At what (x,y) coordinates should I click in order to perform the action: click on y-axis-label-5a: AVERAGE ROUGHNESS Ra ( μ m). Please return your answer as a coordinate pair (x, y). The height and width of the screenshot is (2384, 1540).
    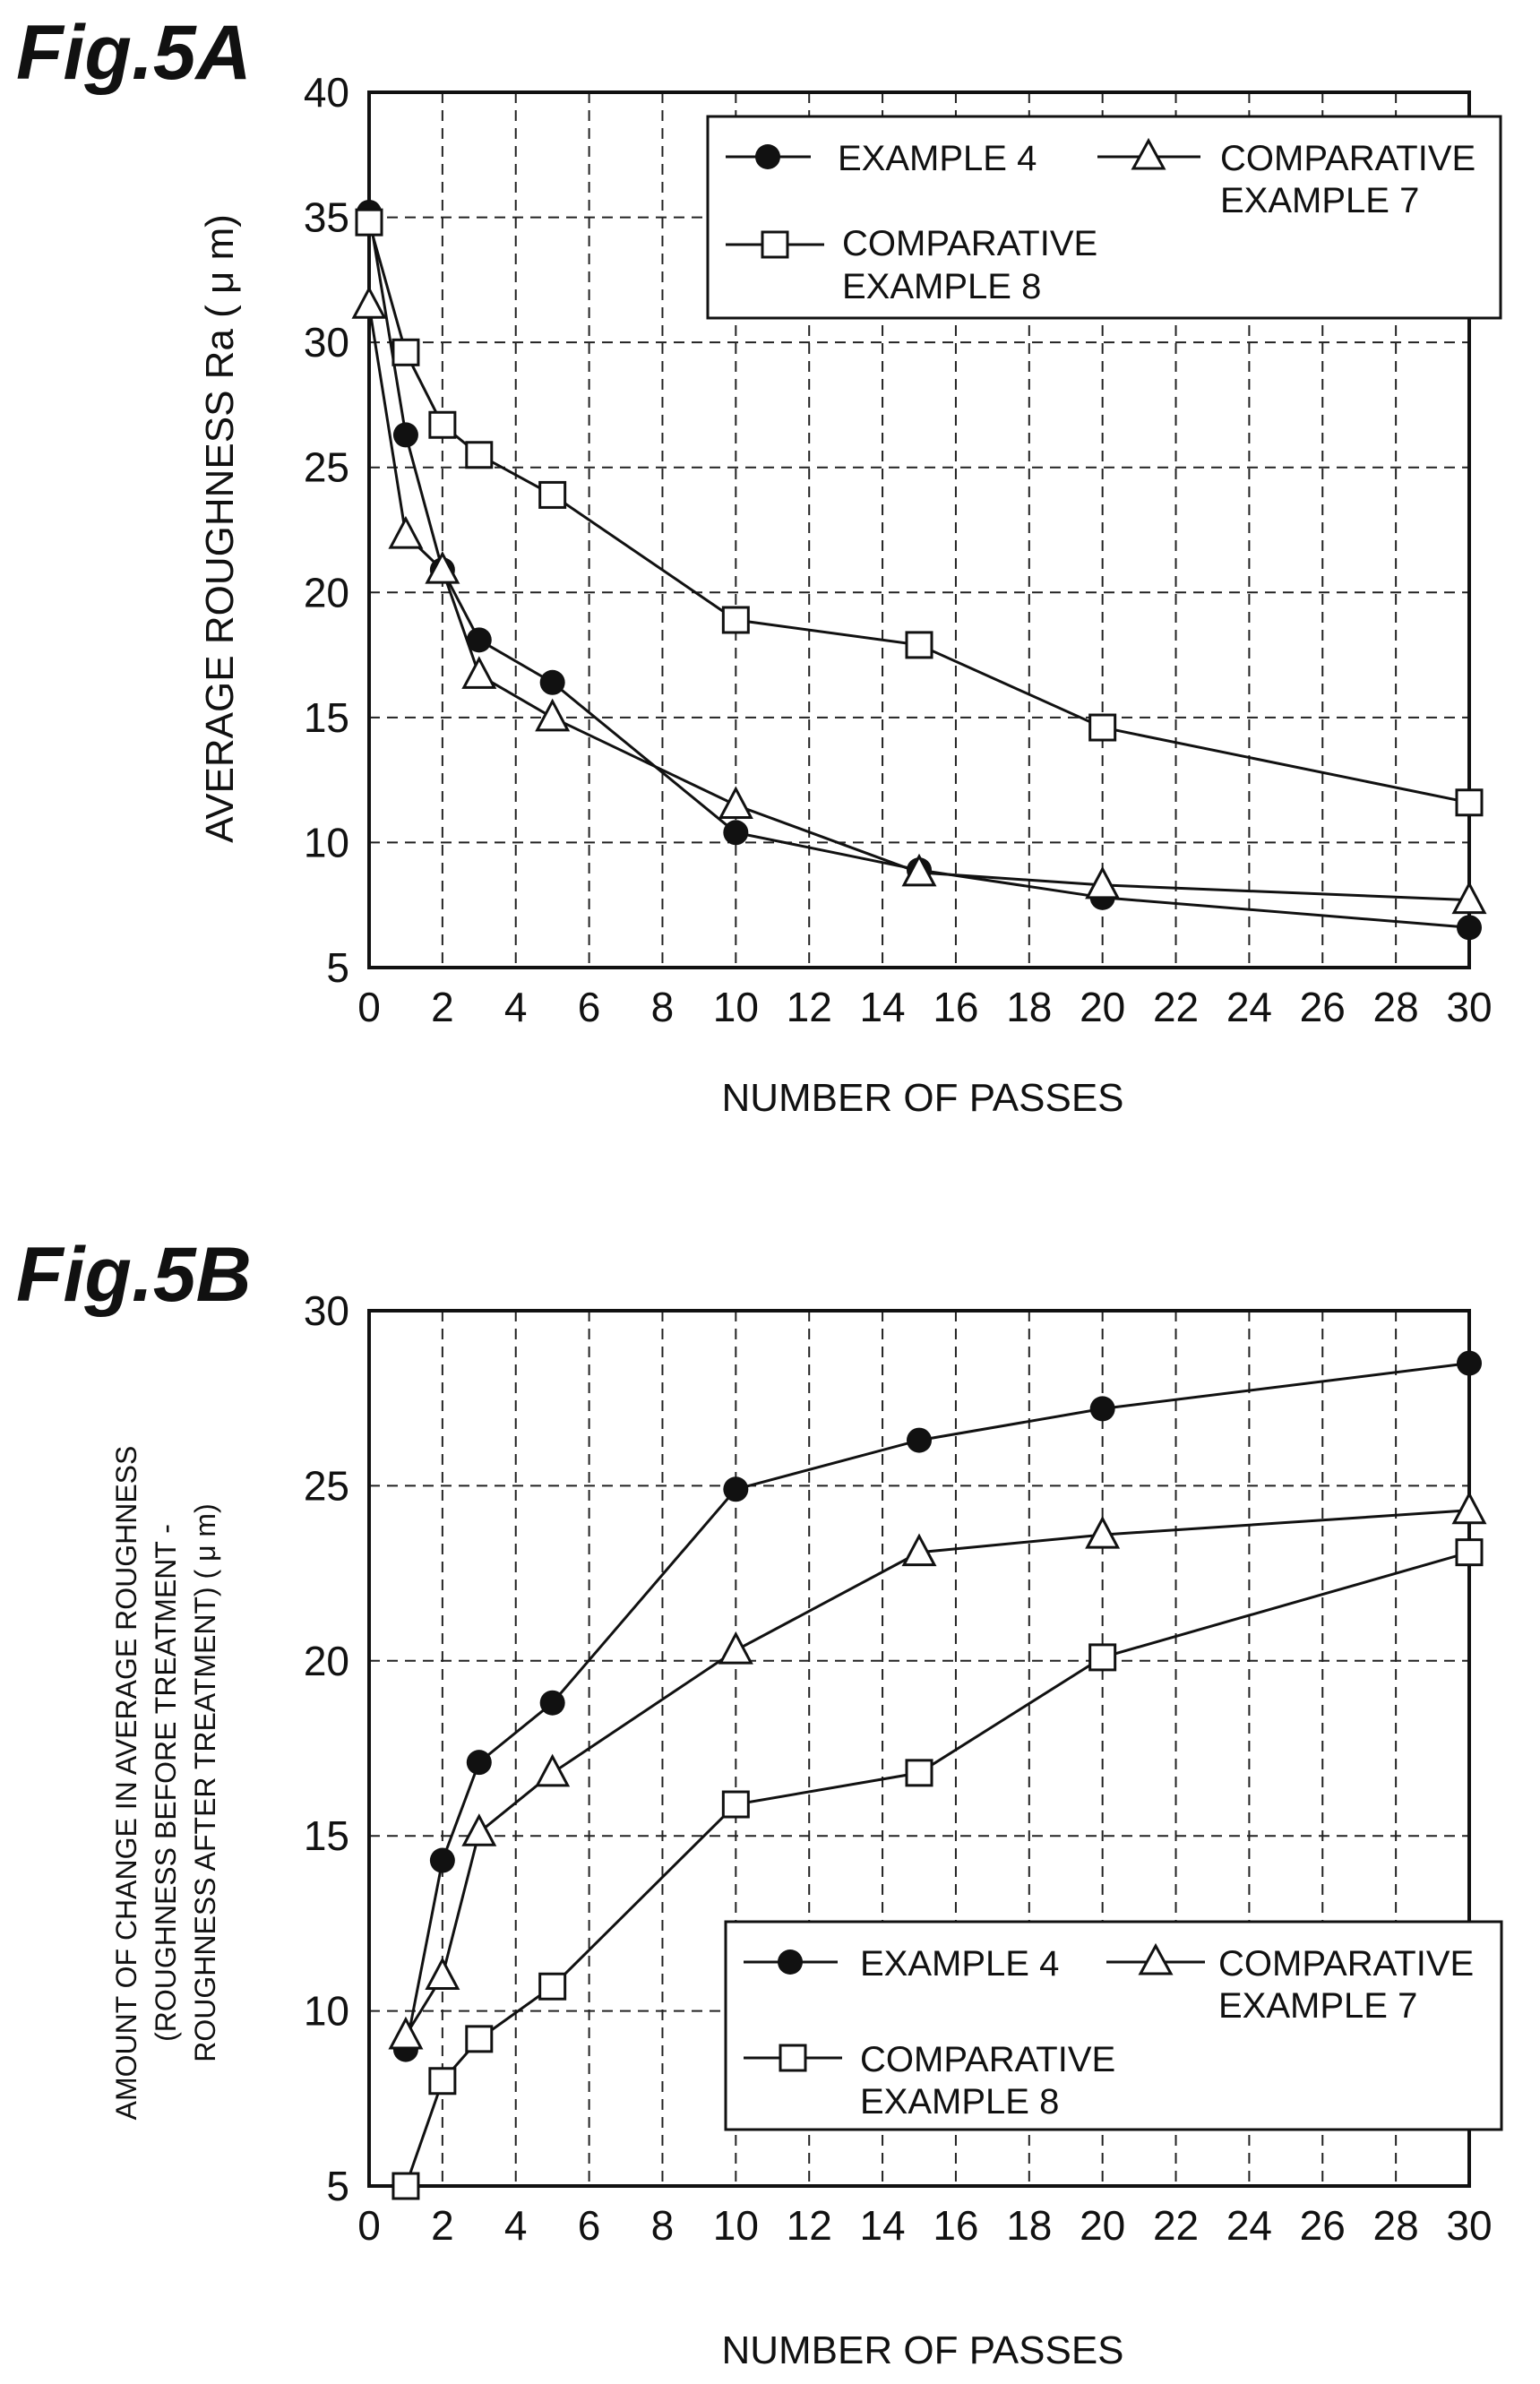
    Looking at the image, I should click on (220, 528).